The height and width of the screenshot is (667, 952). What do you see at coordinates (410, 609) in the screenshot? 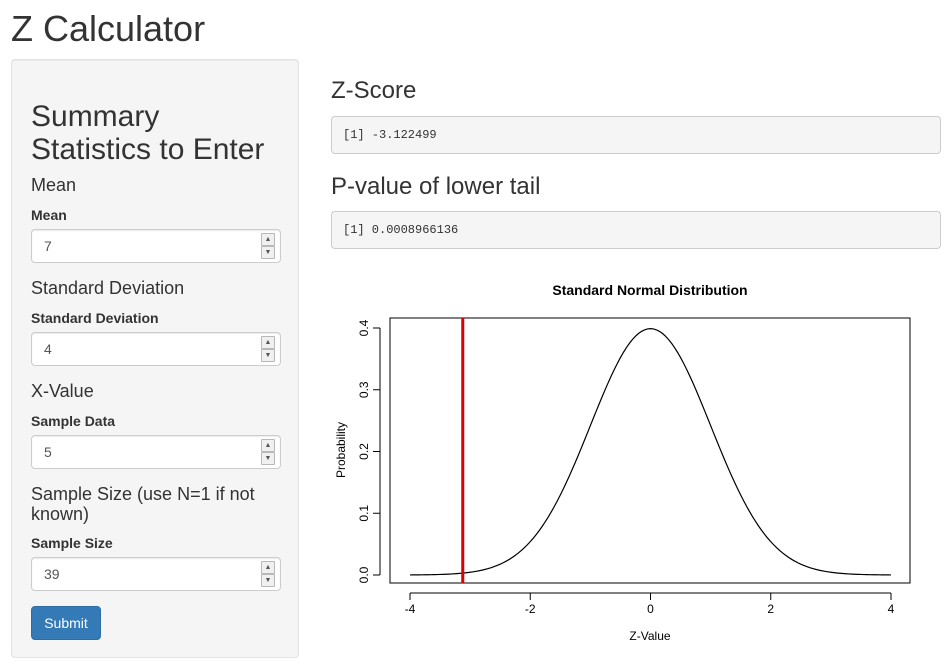
I see `x-tick-label: -4` at bounding box center [410, 609].